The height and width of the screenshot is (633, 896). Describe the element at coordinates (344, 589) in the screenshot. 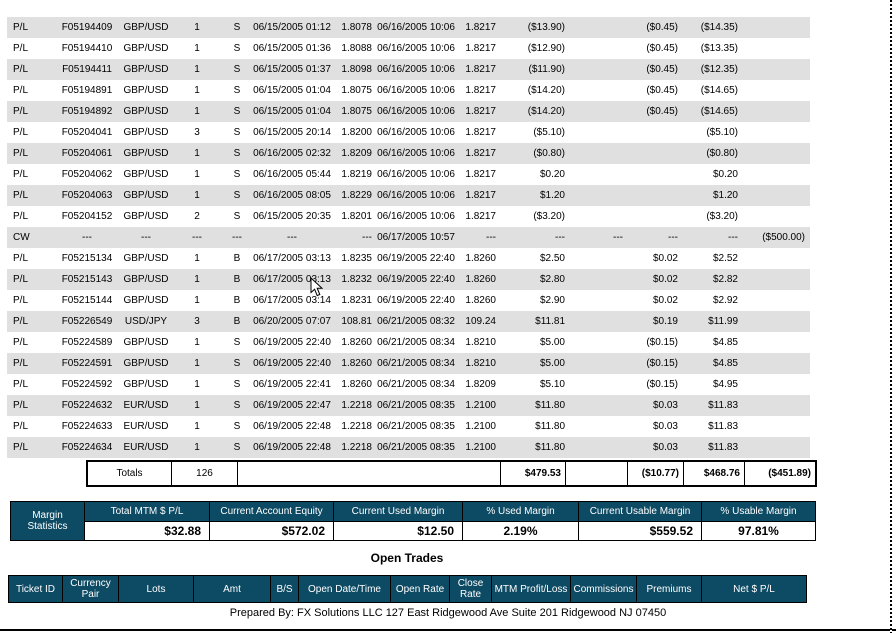

I see `open-trades-header-open-datetime: Open Date/Time` at that location.